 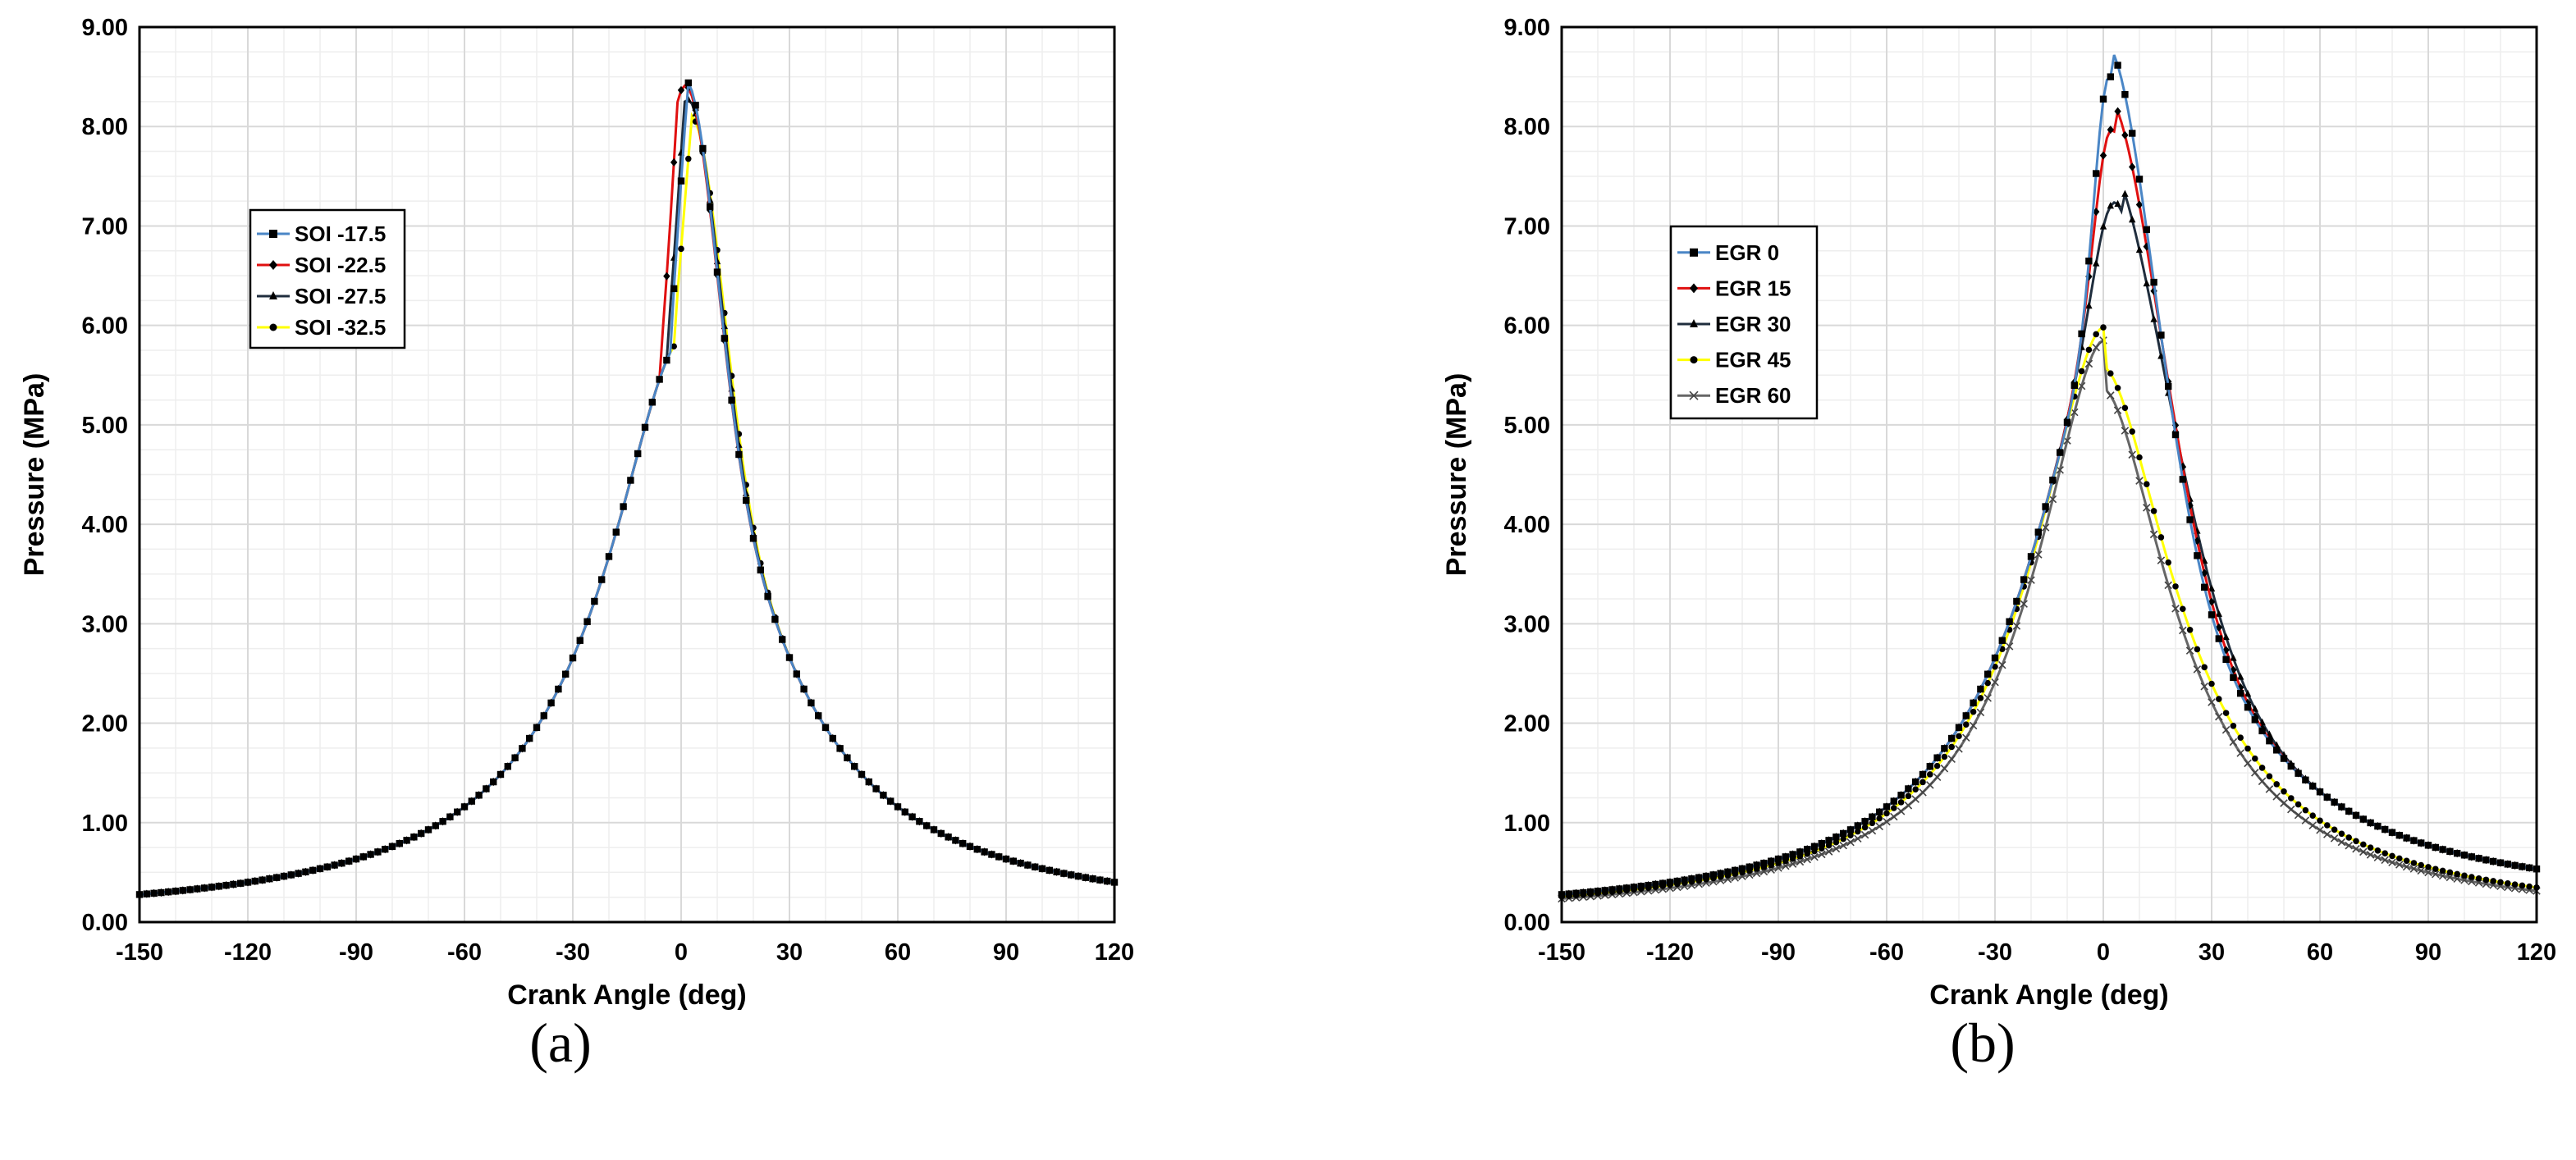 I want to click on y-tick-label: 3.00, so click(x=1527, y=624).